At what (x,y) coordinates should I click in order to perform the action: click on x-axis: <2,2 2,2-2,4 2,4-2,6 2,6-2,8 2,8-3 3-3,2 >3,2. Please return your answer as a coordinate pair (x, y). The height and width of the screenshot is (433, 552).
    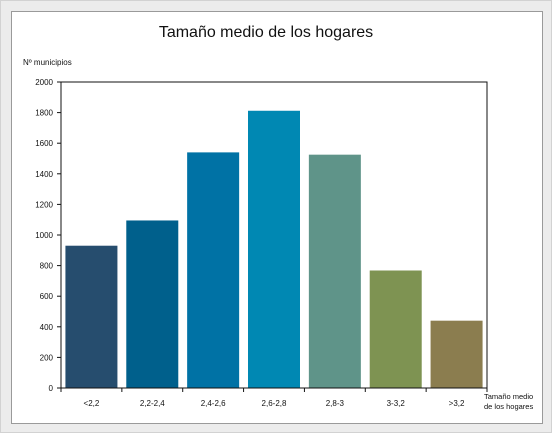
    Looking at the image, I should click on (274, 398).